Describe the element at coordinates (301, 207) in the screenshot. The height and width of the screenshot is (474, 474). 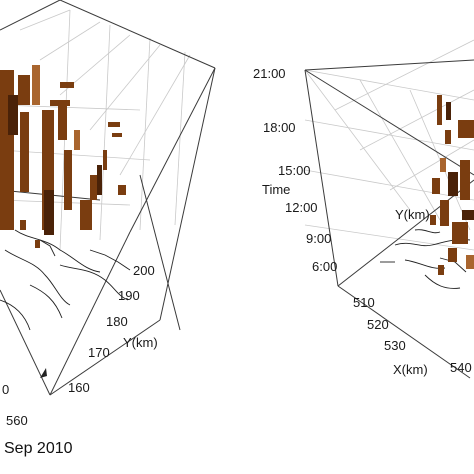
I see `time-tick-label: 12:00` at that location.